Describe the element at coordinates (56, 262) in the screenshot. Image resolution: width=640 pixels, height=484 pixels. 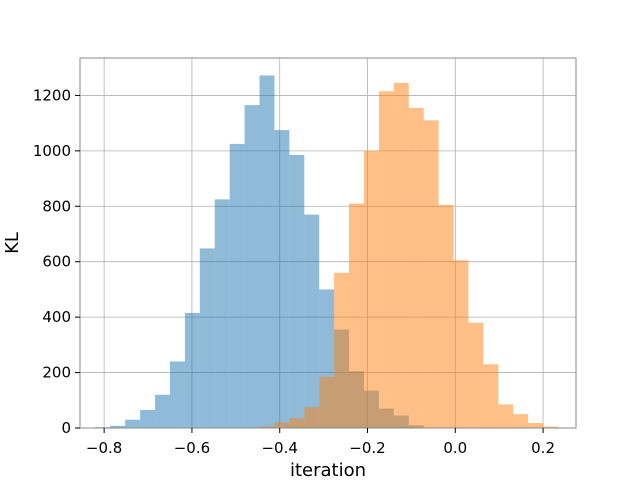
I see `y-tick-label: 600` at that location.